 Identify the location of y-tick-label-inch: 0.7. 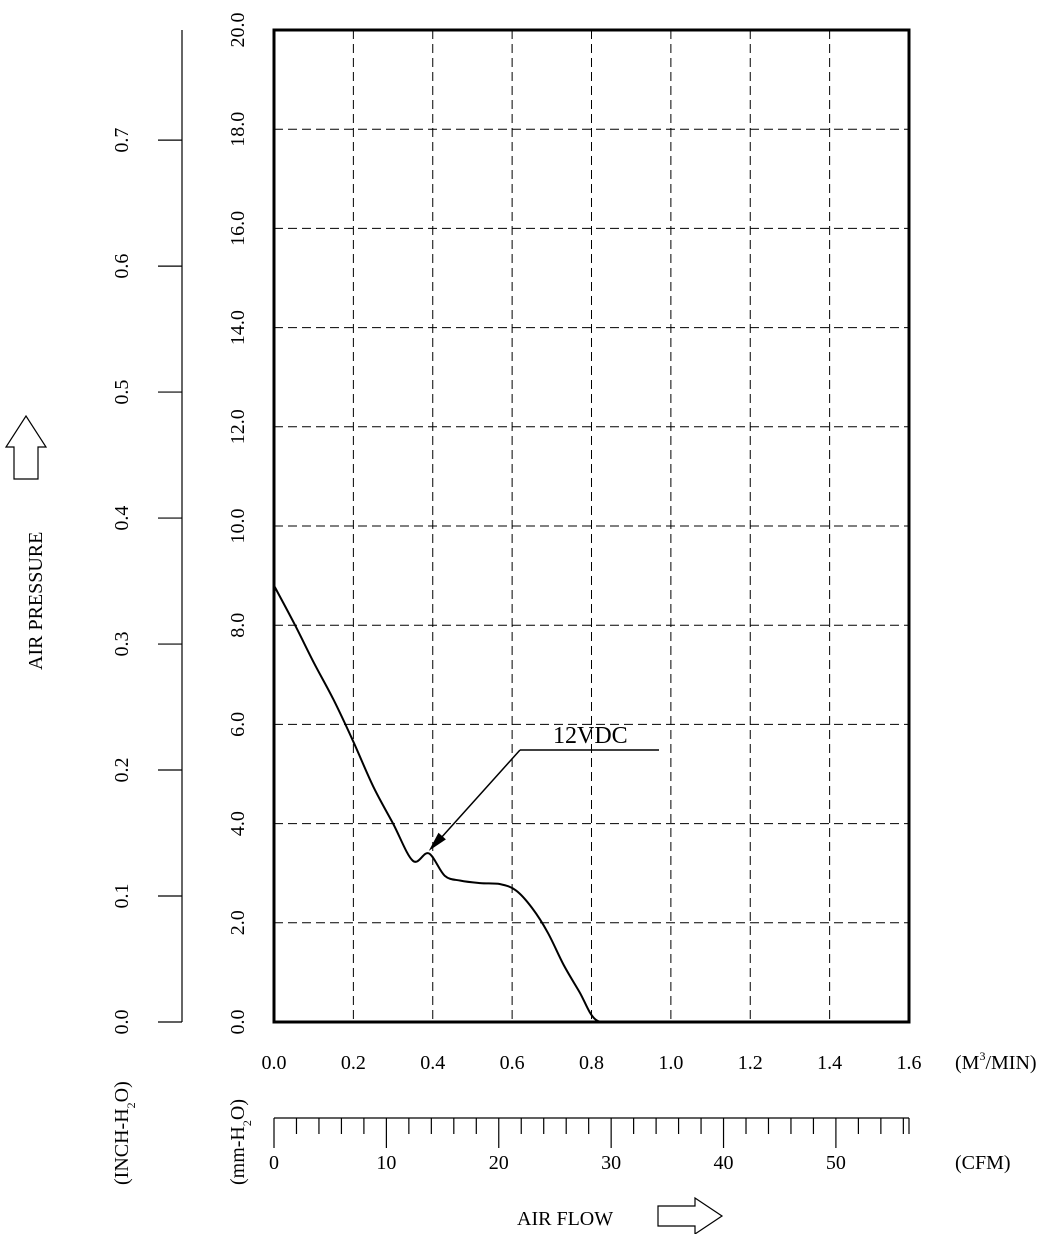
(122, 140).